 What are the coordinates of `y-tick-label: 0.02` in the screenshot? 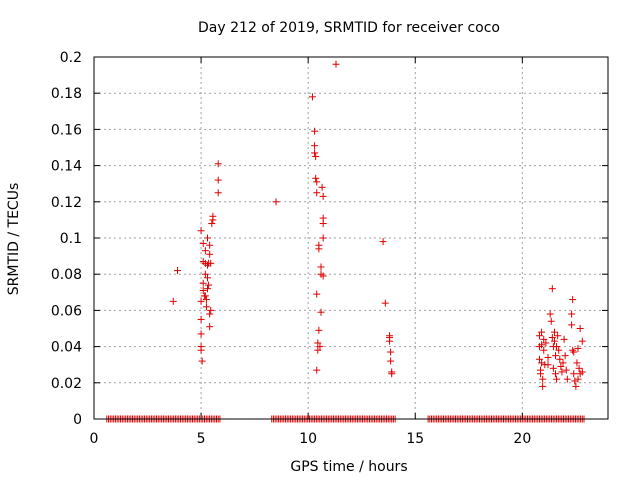 It's located at (66, 384).